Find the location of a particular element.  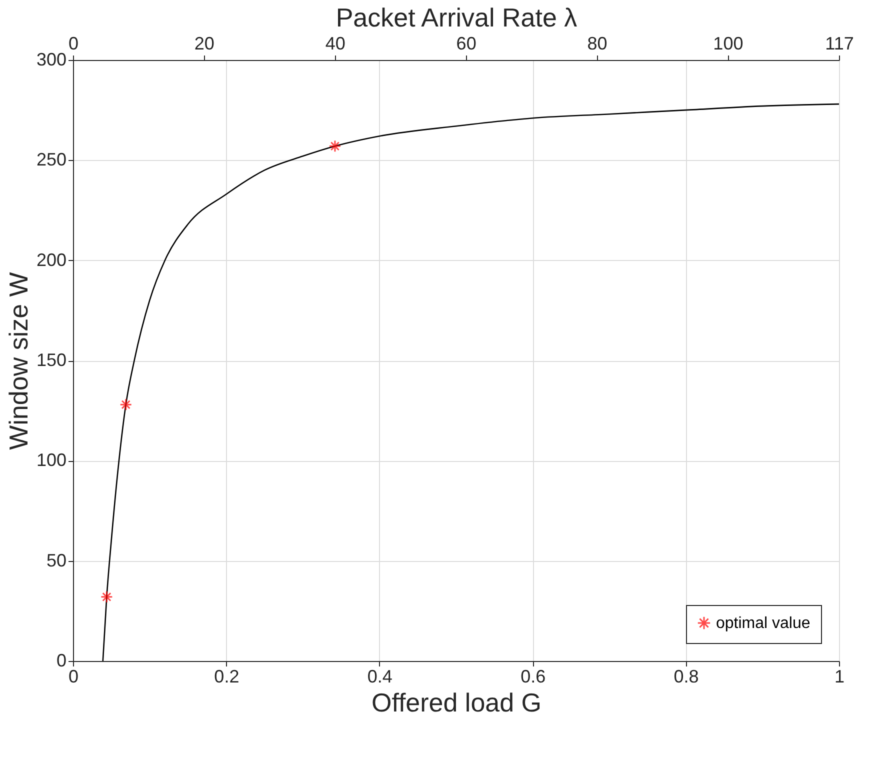

x-tick-label: 1 is located at coordinates (839, 676).